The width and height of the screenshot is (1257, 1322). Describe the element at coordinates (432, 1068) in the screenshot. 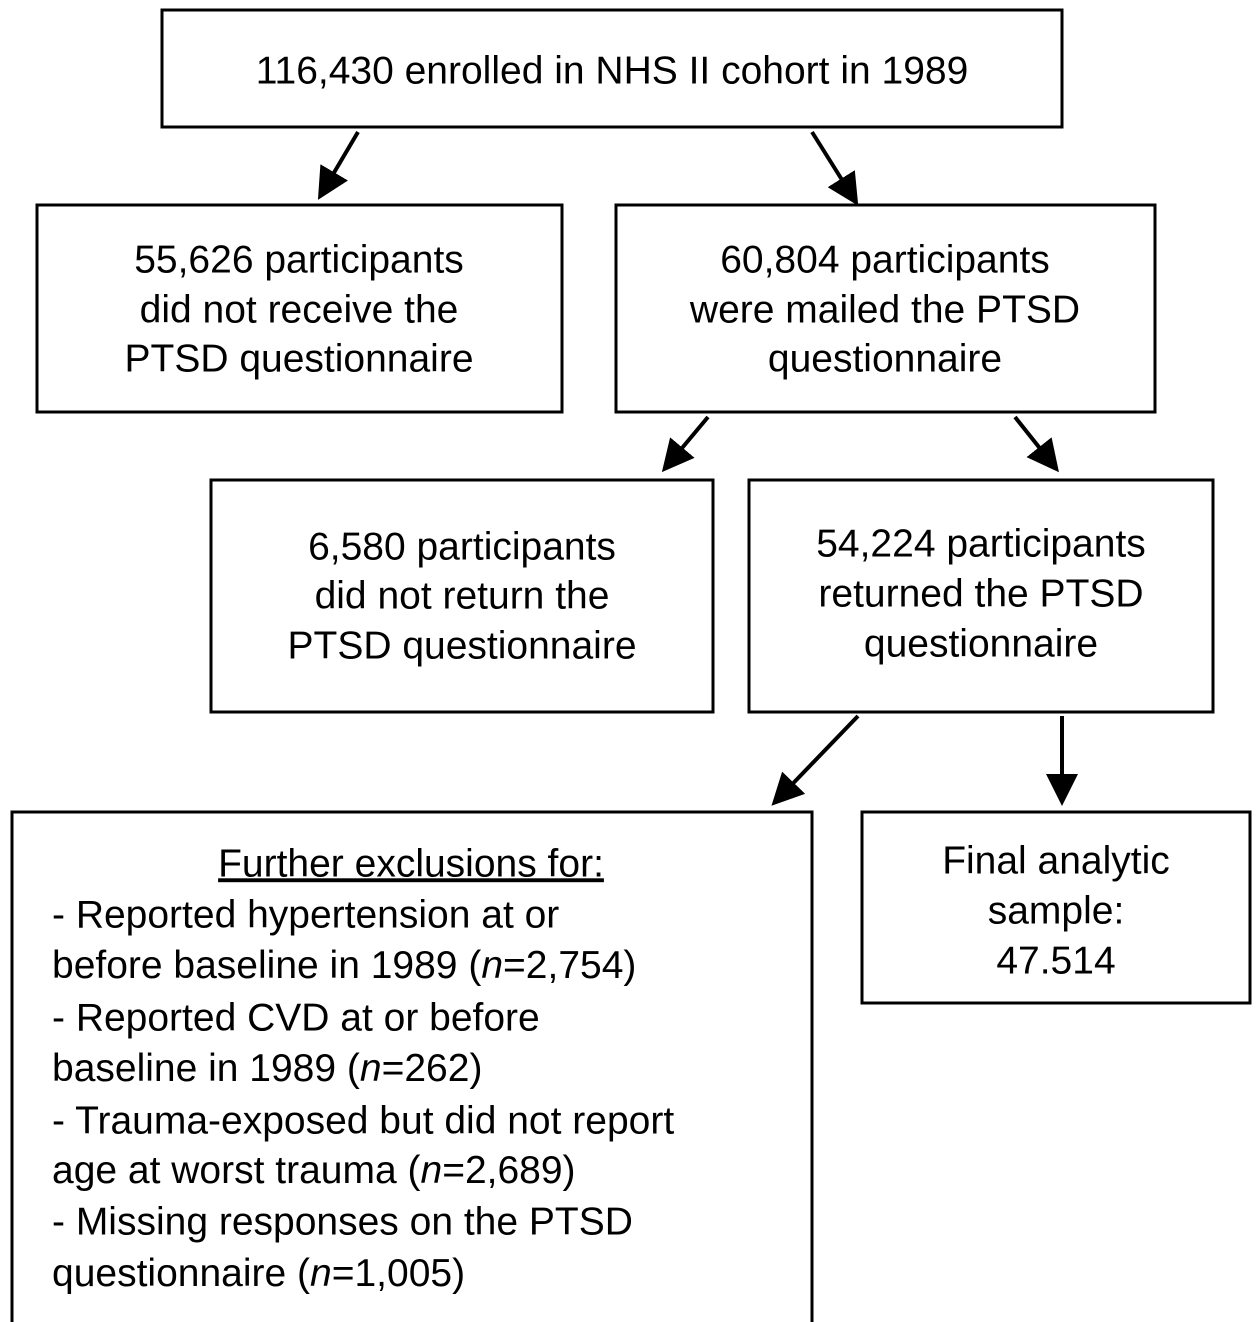

I see `text-segment: =262)` at that location.